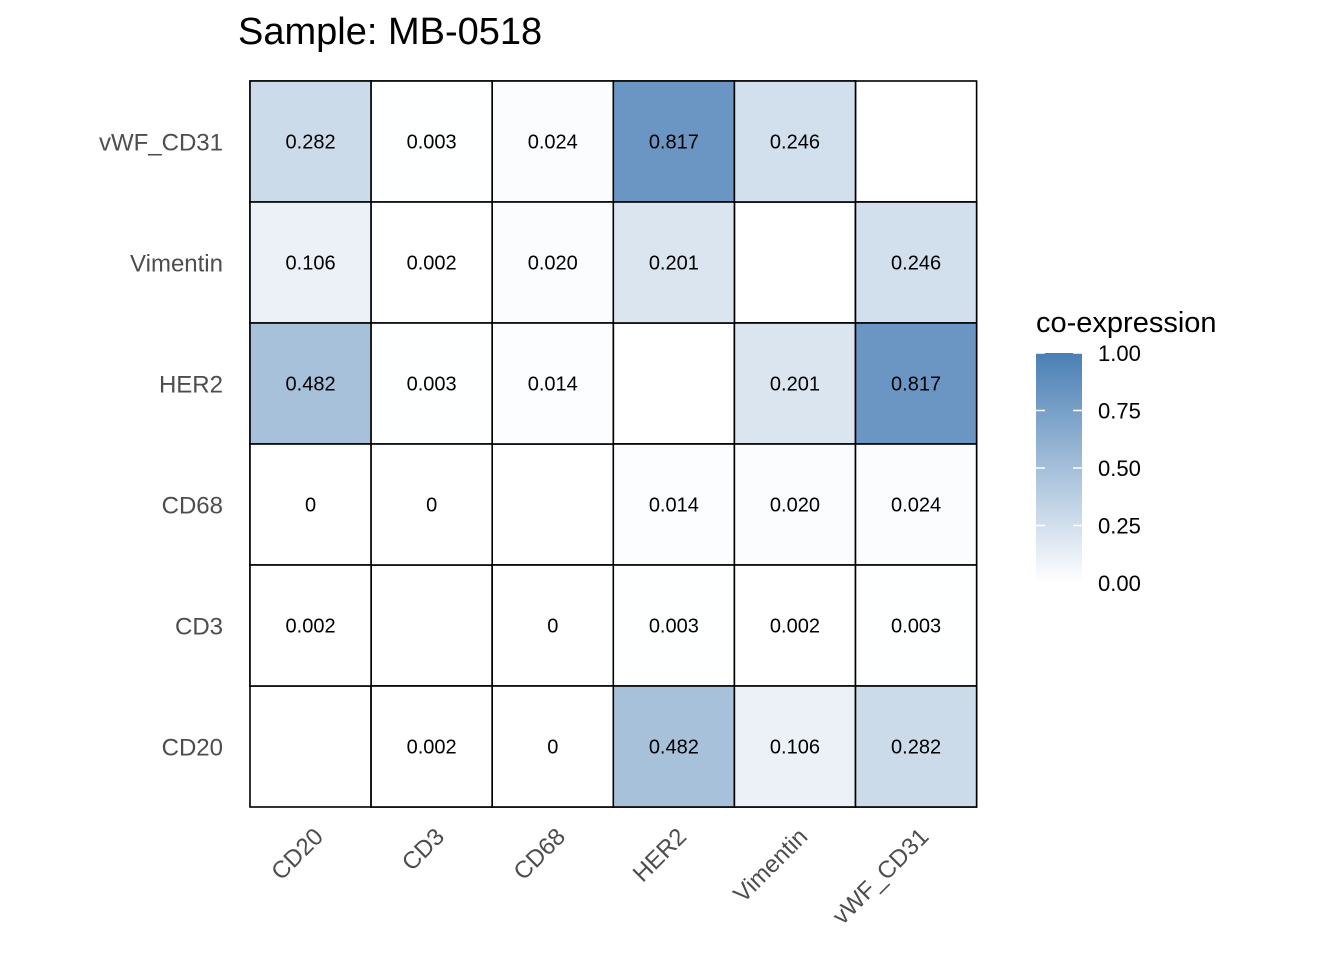 Image resolution: width=1344 pixels, height=960 pixels. What do you see at coordinates (192, 506) in the screenshot?
I see `y-tick-label: CD68` at bounding box center [192, 506].